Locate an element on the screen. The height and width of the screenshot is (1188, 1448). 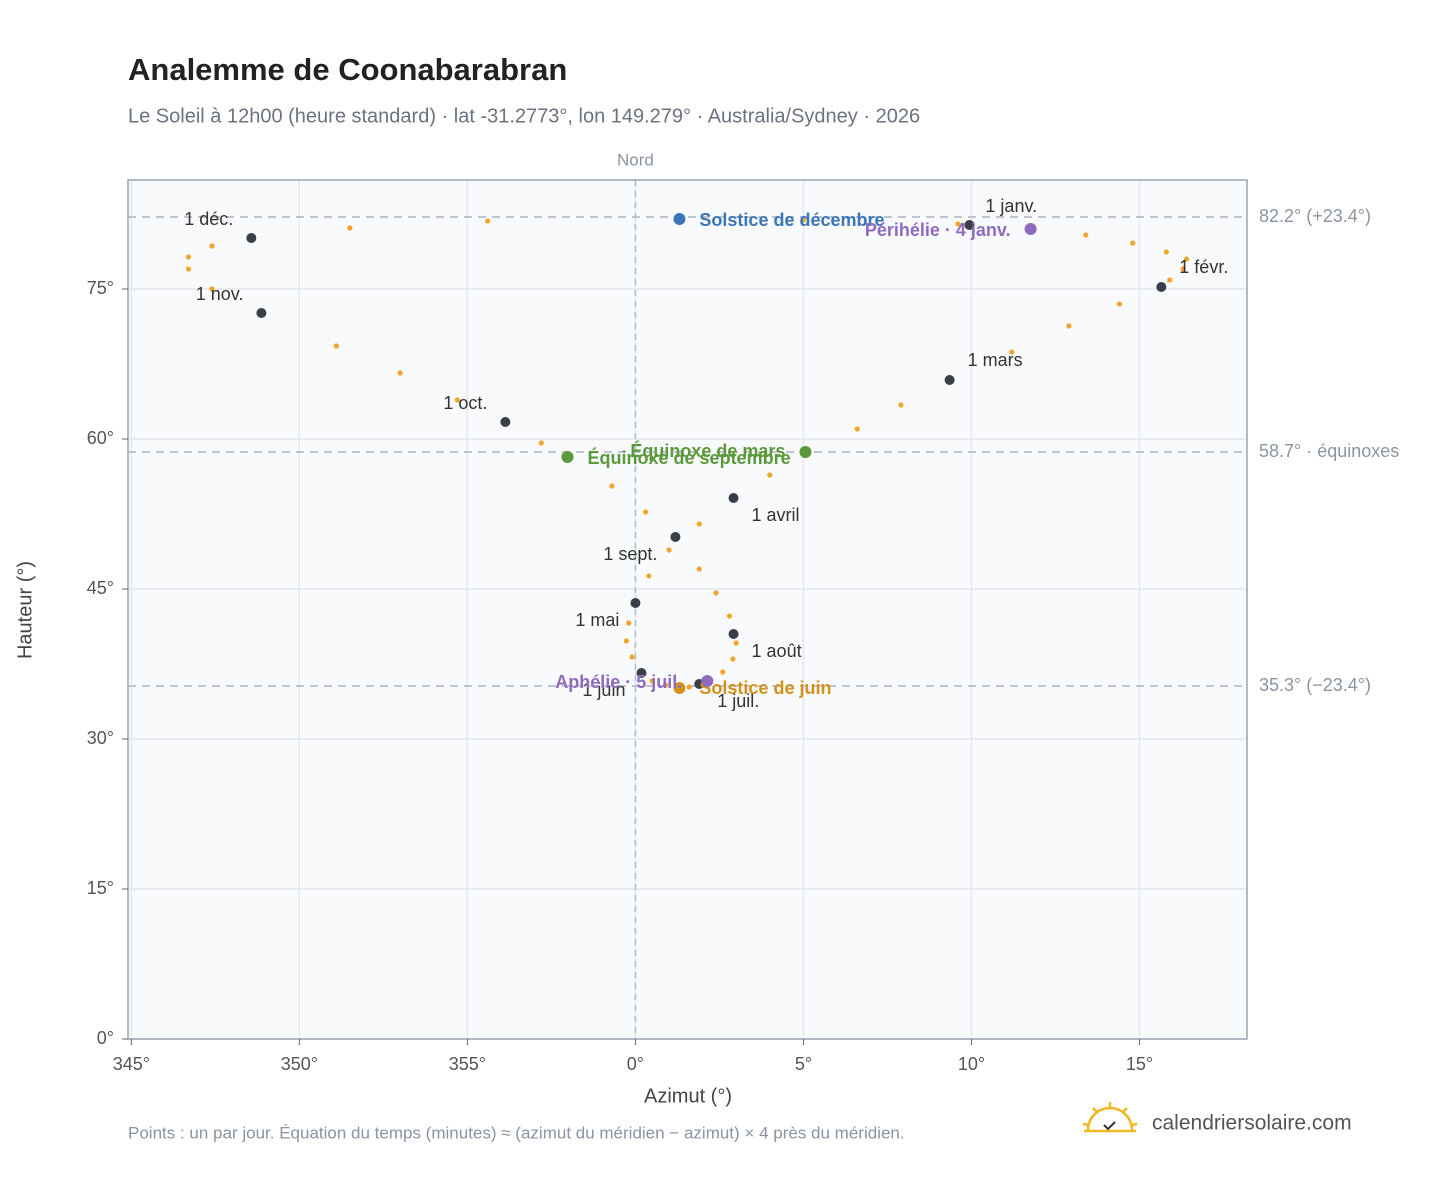
event-label: Périhélie · 4 janv. is located at coordinates (938, 230).